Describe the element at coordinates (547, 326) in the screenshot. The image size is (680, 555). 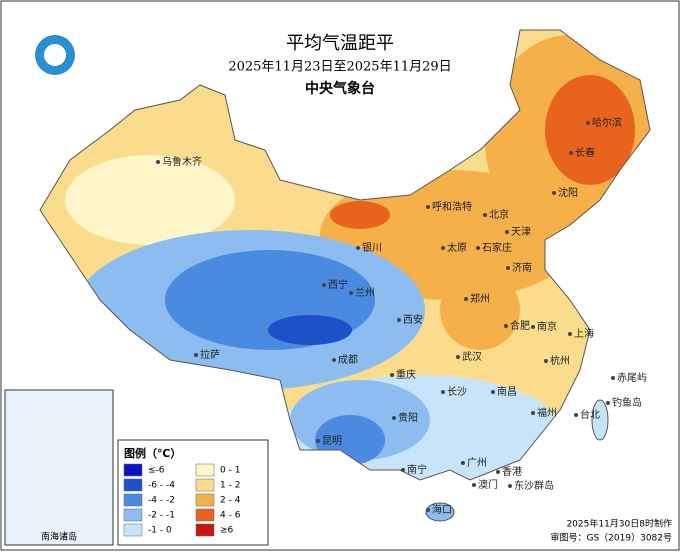
I see `city-label: 南京` at that location.